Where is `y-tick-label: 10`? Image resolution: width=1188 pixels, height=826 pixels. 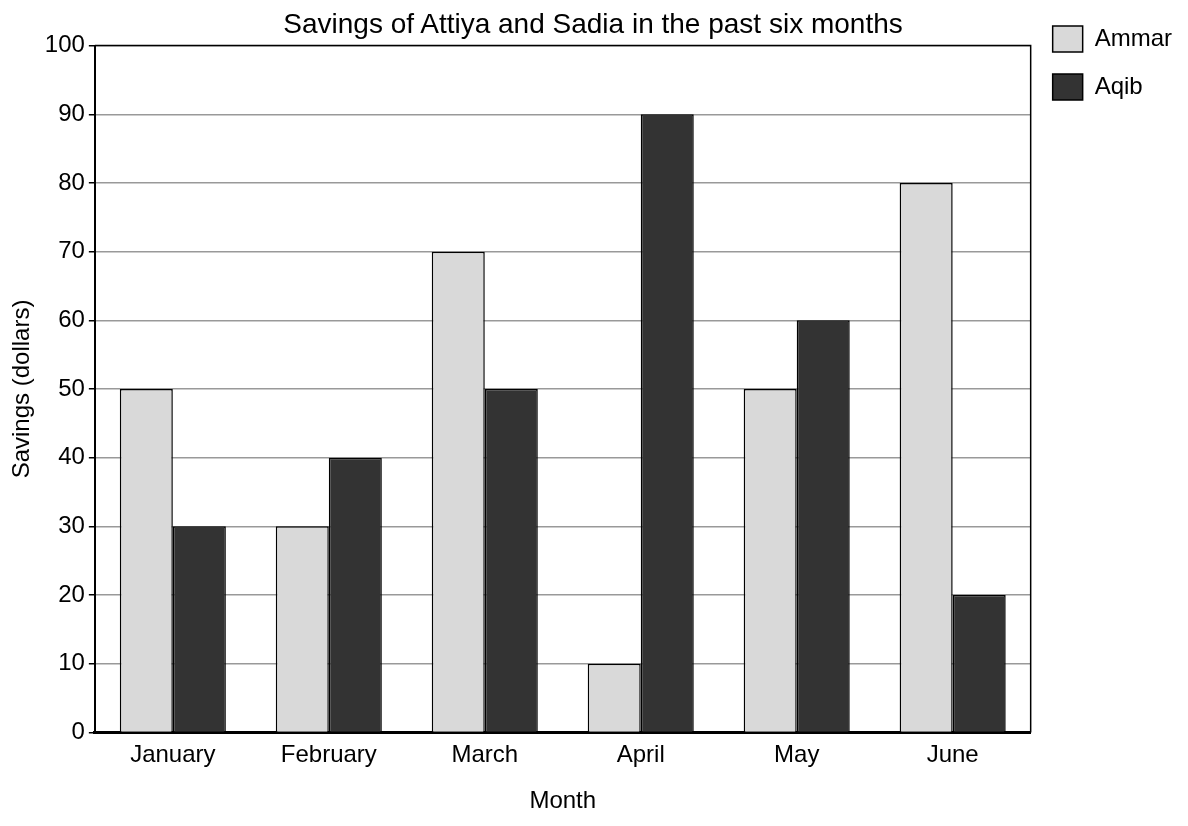 y-tick-label: 10 is located at coordinates (71, 662).